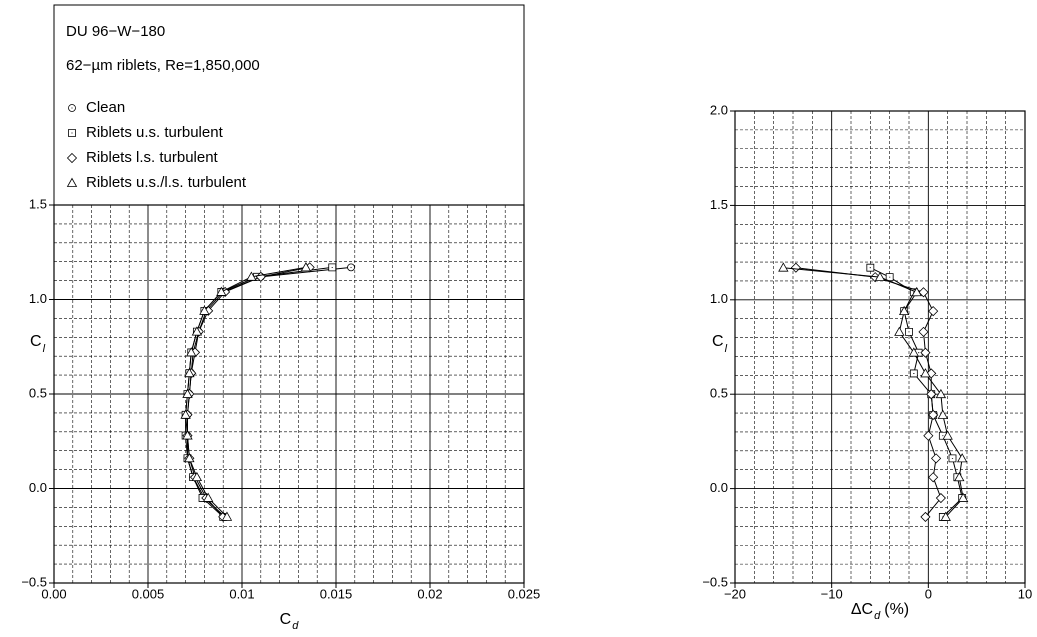 Image resolution: width=1037 pixels, height=637 pixels. I want to click on x-tick-label: 0.015, so click(336, 593).